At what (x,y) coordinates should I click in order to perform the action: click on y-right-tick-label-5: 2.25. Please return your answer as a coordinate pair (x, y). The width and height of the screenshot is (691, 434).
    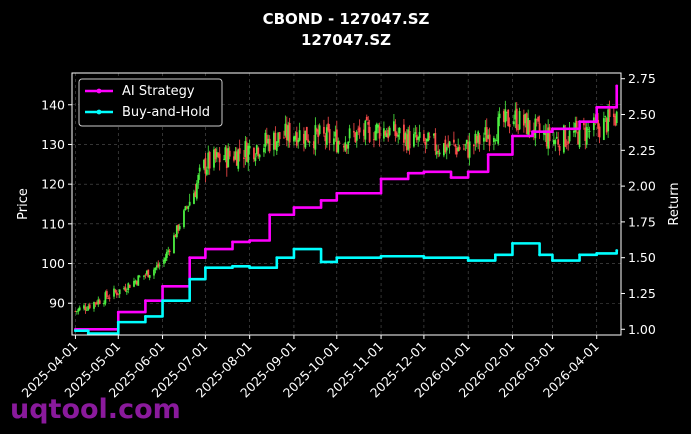
    Looking at the image, I should click on (642, 150).